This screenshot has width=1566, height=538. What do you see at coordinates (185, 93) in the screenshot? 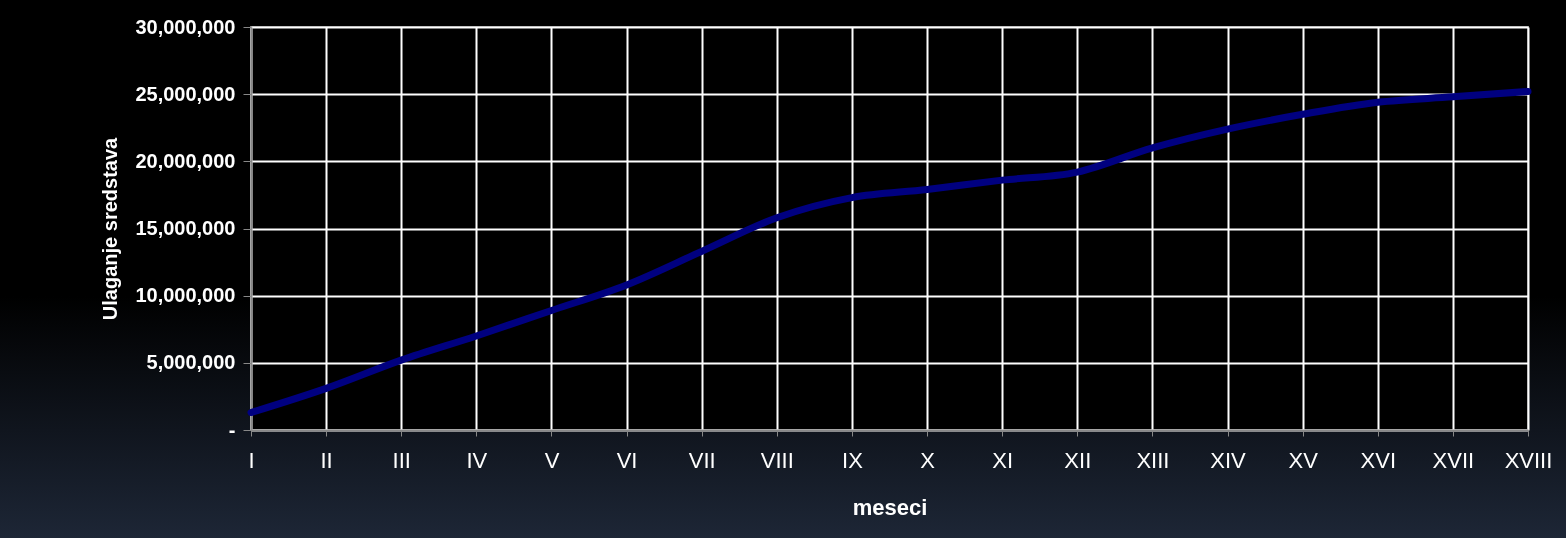
I see `y-tick-label: 25,000,000` at bounding box center [185, 93].